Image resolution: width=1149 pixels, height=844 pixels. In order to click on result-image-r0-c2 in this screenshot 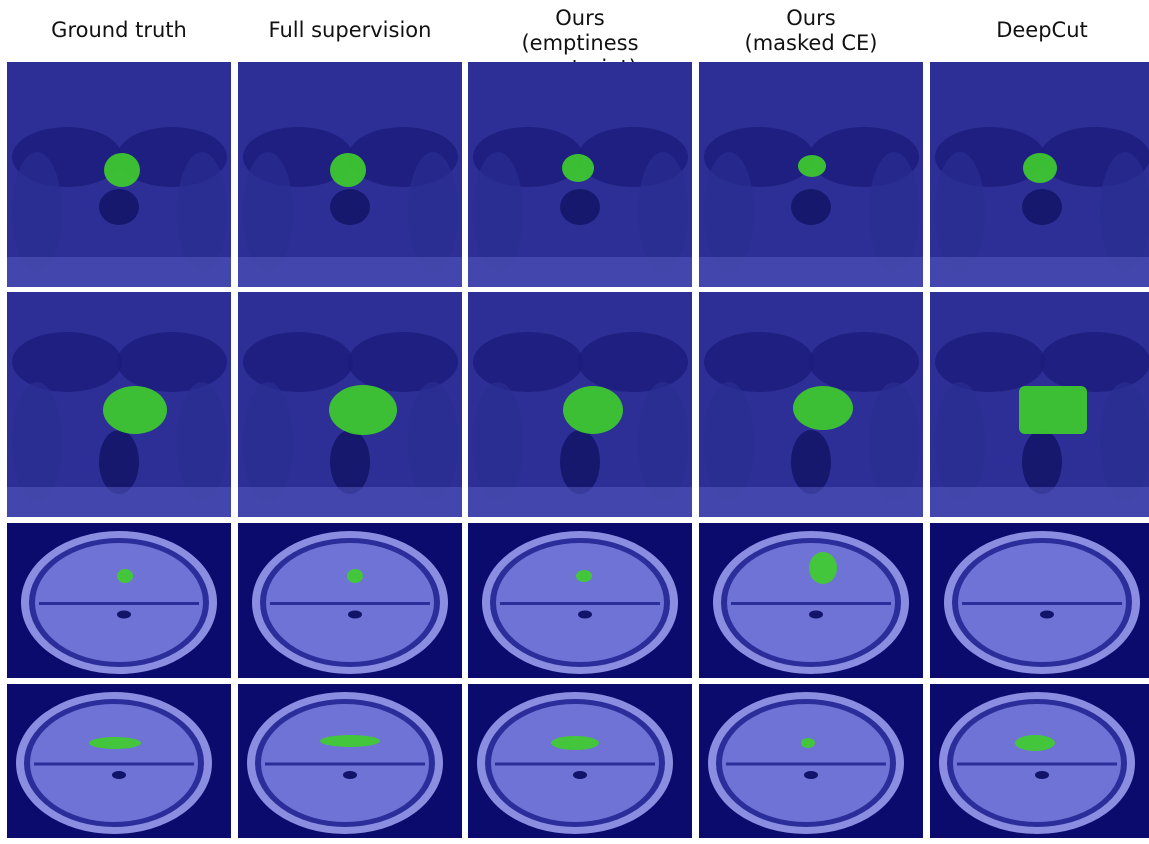, I will do `click(580, 174)`.